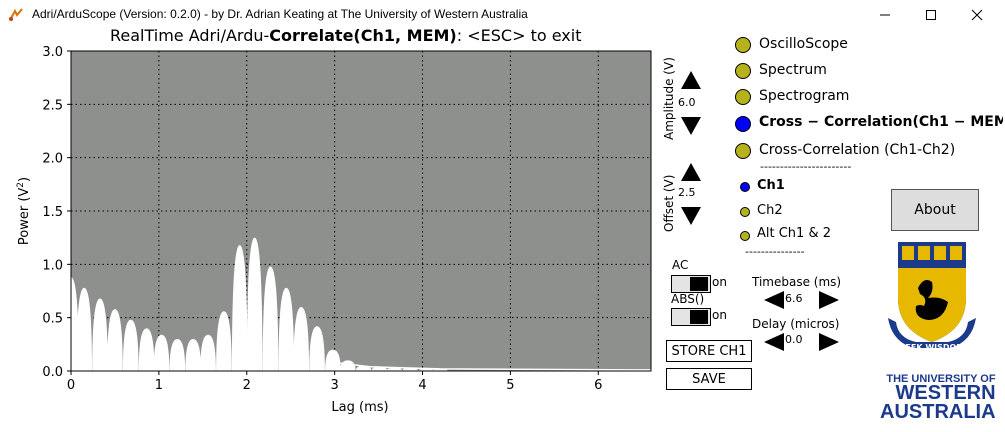  I want to click on y-tick-label: 0.5, so click(52, 319).